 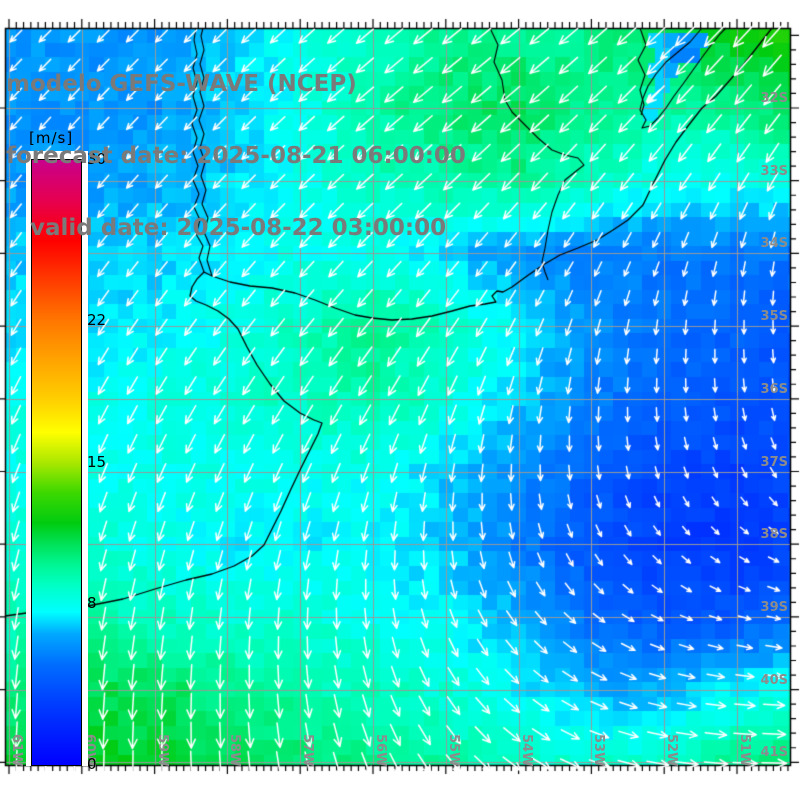 What do you see at coordinates (92, 764) in the screenshot?
I see `colorbar-tick-0: 0` at bounding box center [92, 764].